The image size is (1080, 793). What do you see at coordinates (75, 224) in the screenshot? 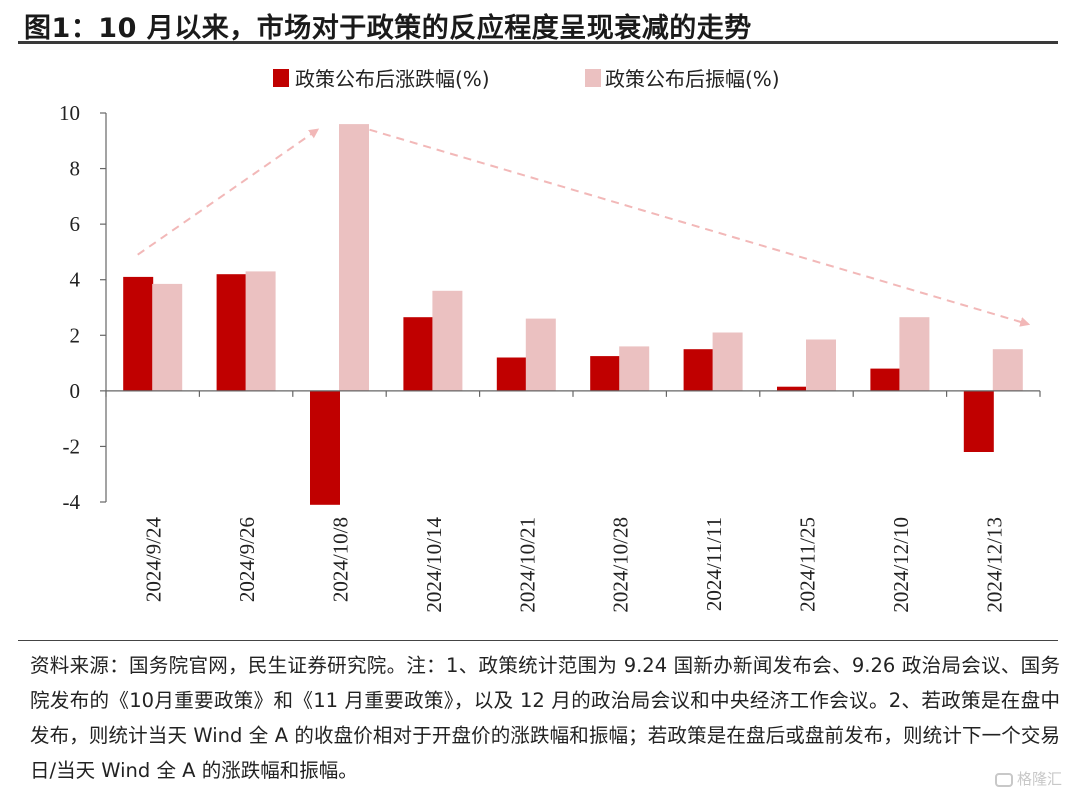
I see `y-tick-label: 6` at bounding box center [75, 224].